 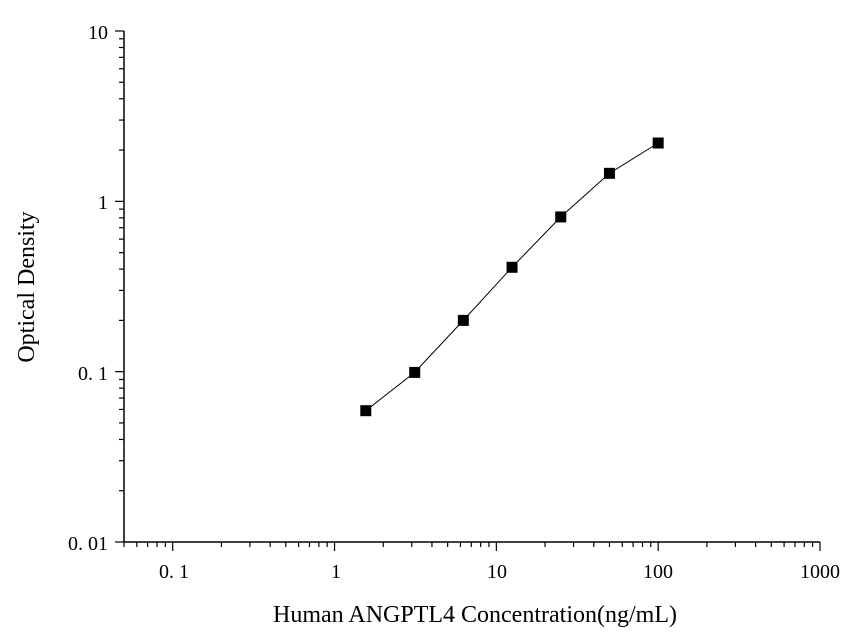 I want to click on y-tick-label: 0. 01, so click(x=88, y=544).